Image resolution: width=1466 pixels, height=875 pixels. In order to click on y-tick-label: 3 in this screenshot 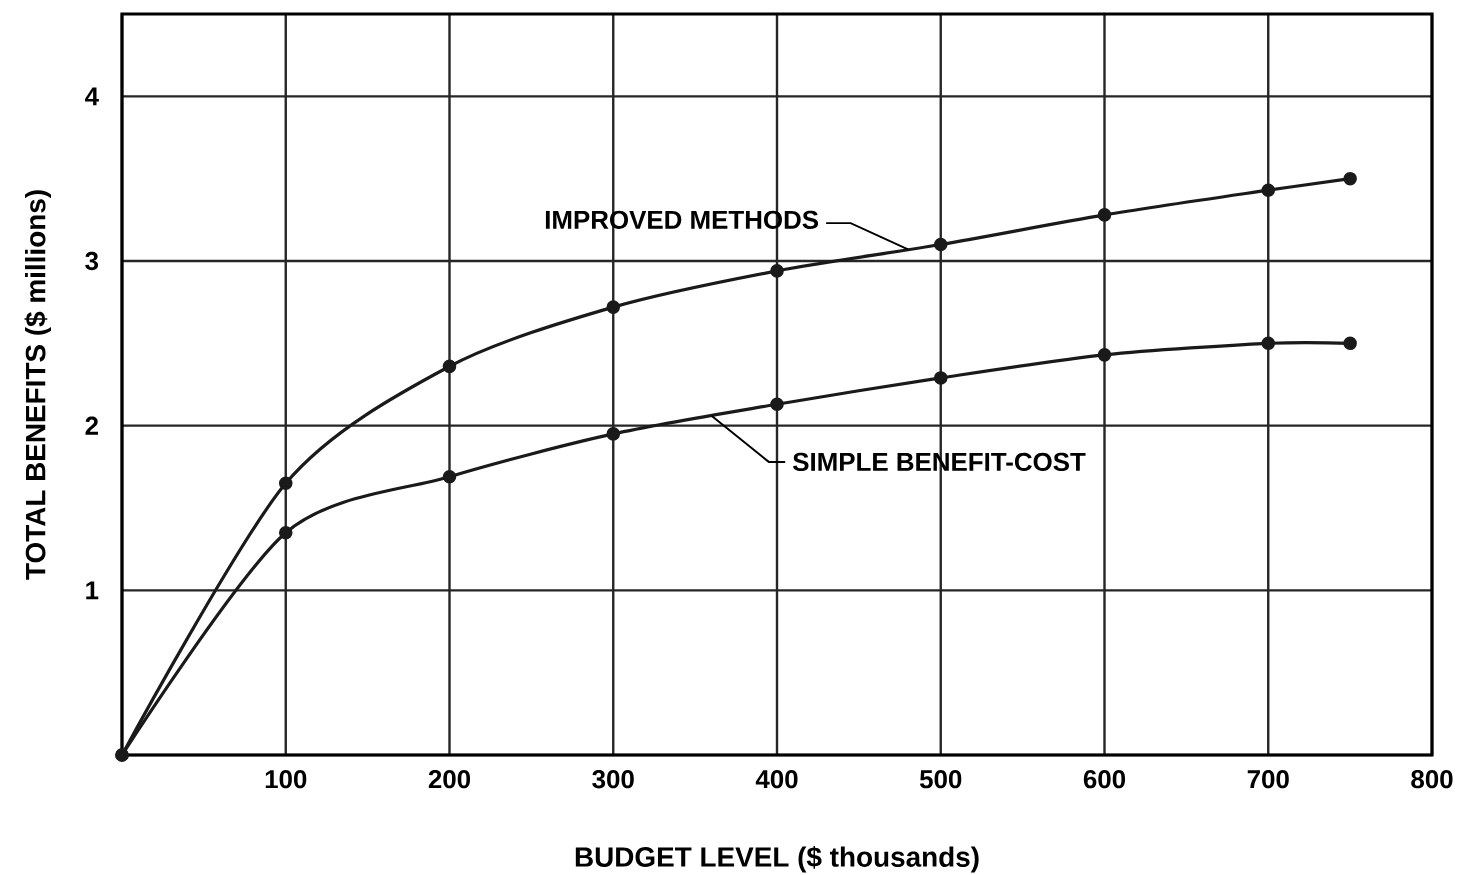, I will do `click(92, 261)`.